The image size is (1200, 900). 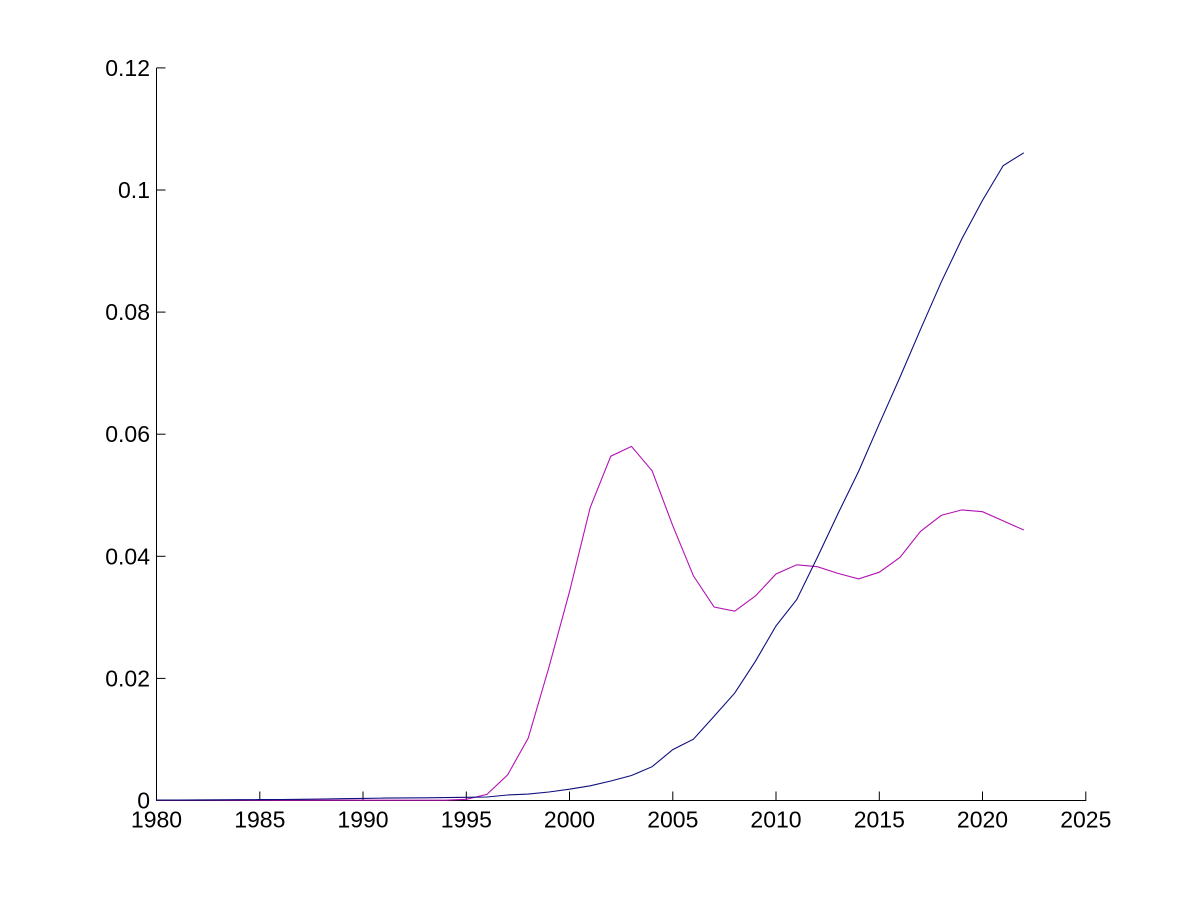 I want to click on svg-text: 1990, so click(x=362, y=820).